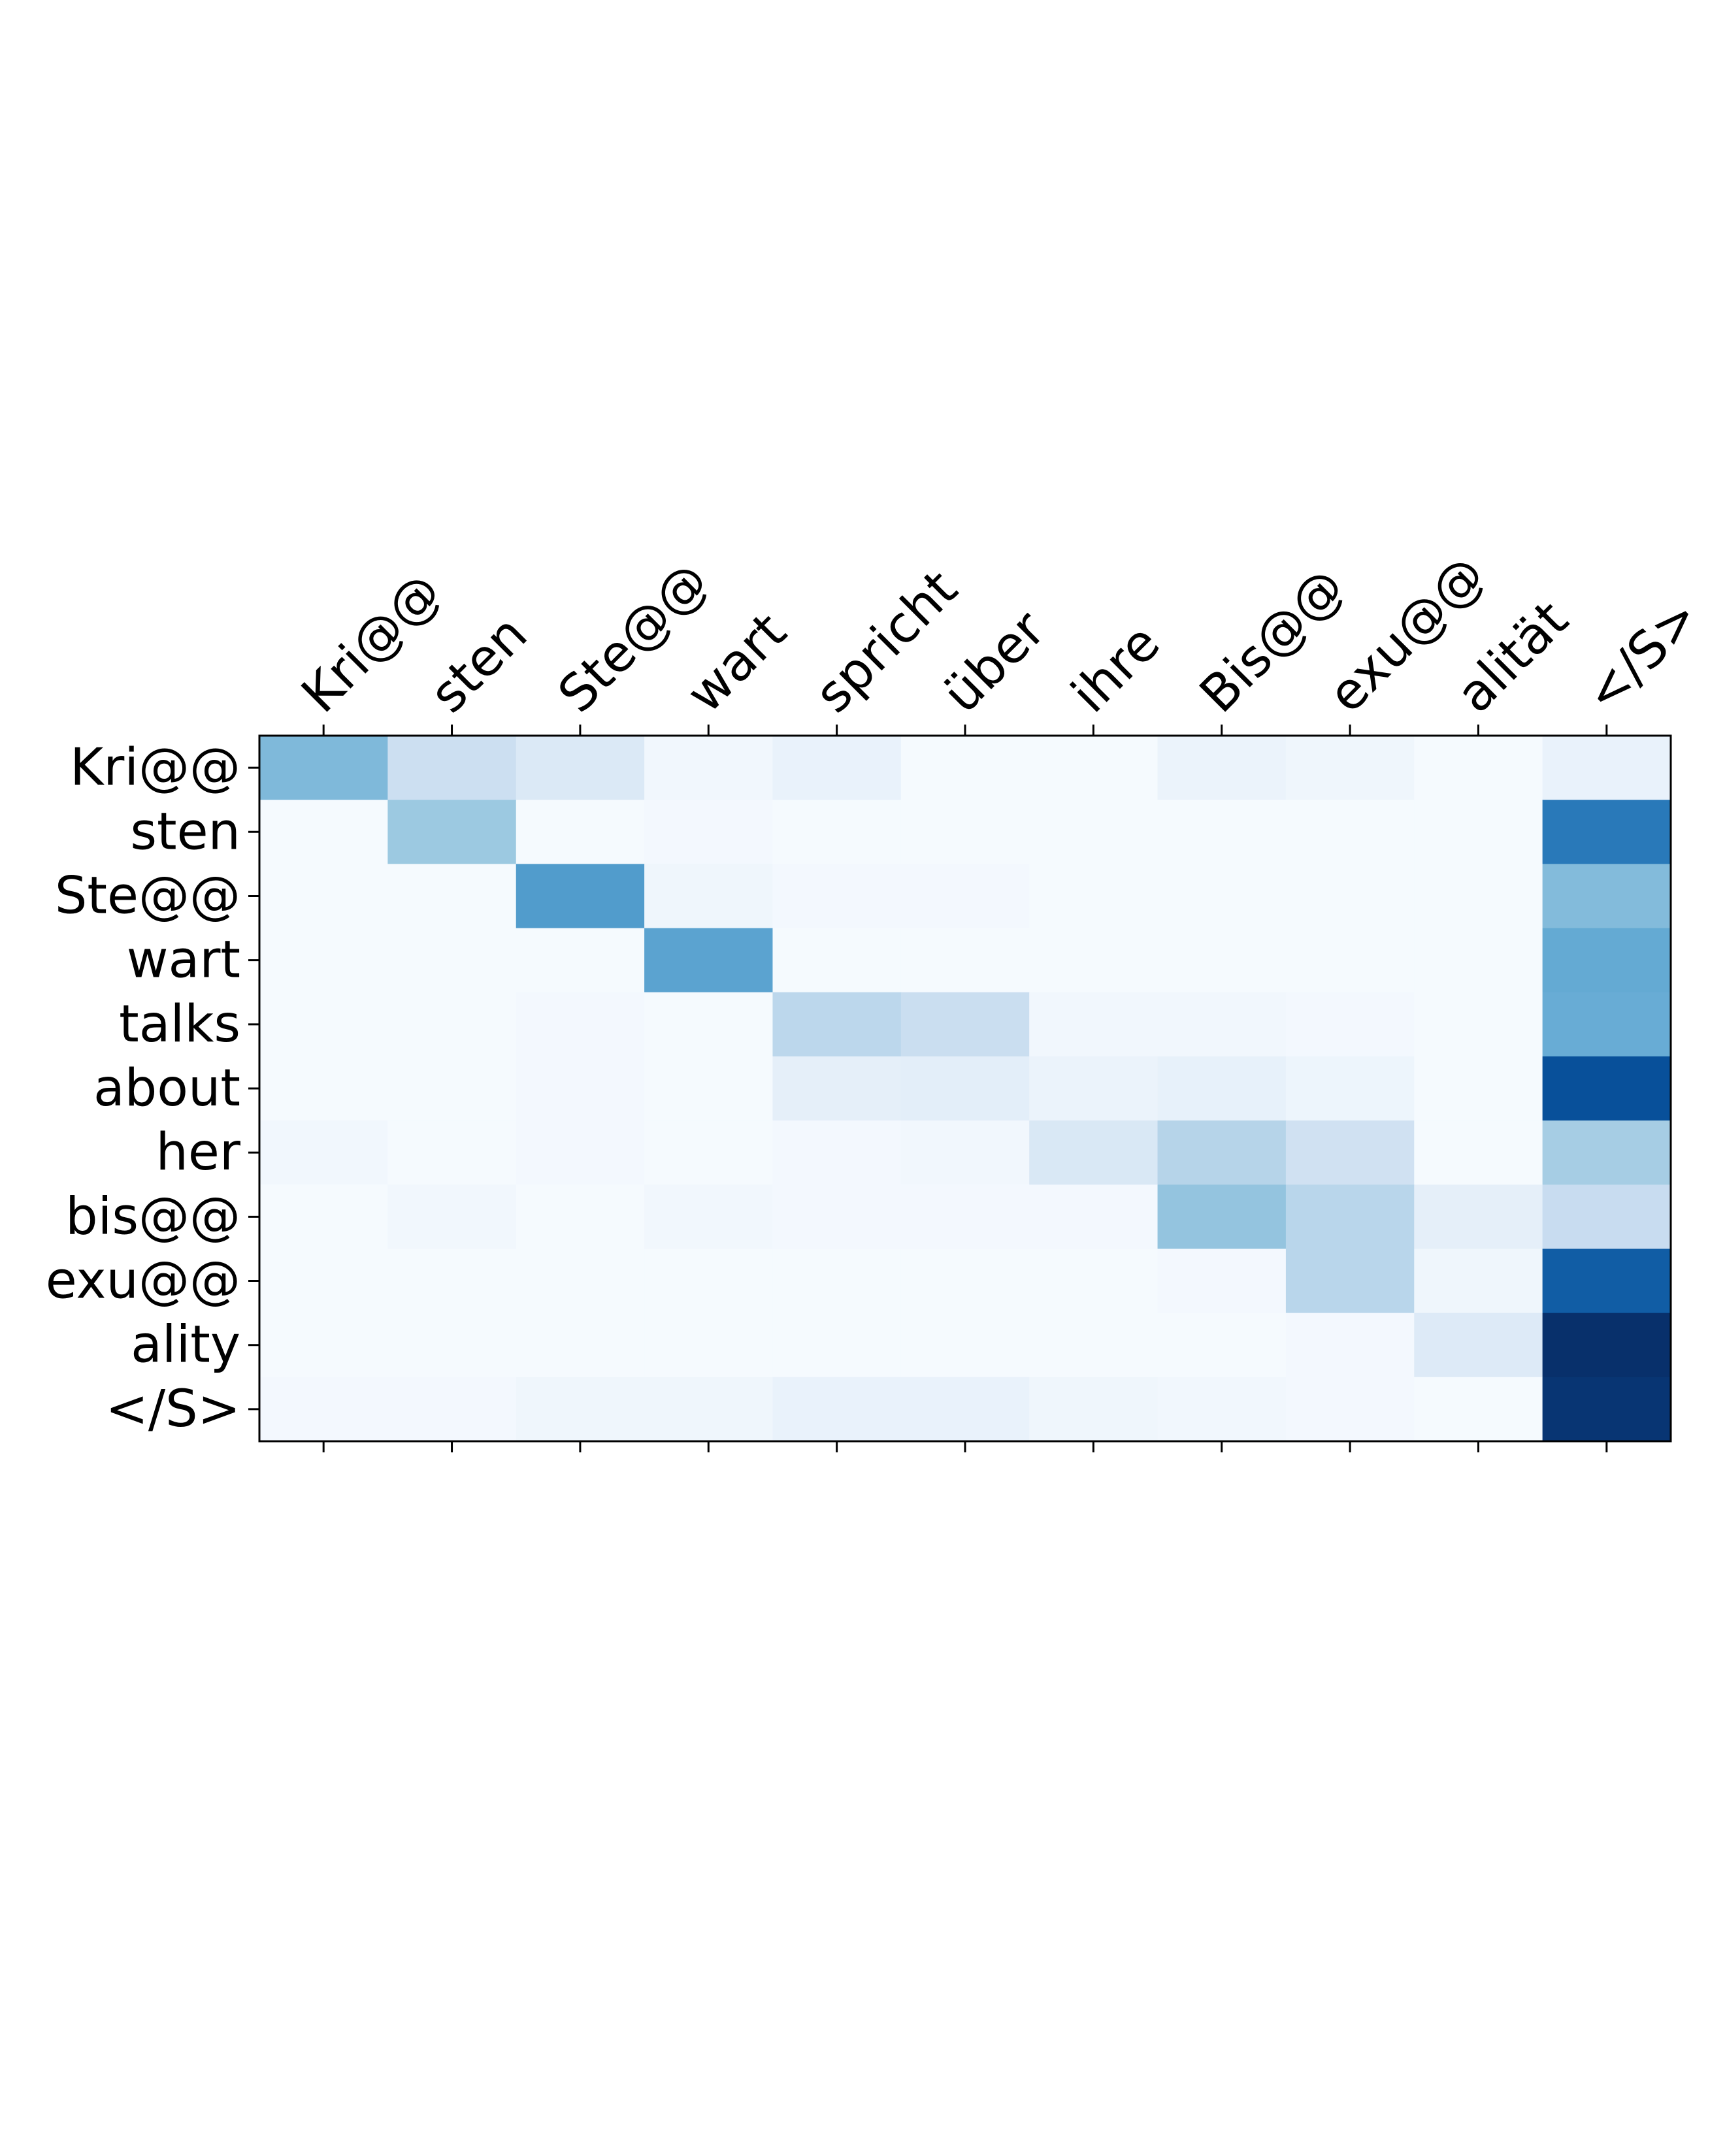 The image size is (1725, 2156). I want to click on y-tick-label: sten, so click(185, 831).